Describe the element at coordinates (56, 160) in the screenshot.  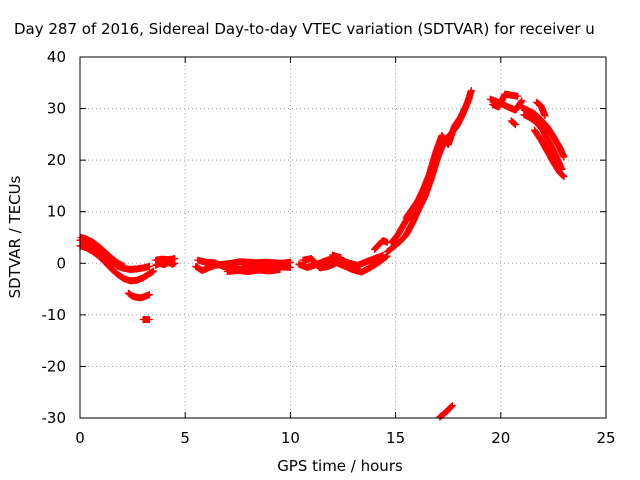
I see `y-tick-label: 20` at that location.